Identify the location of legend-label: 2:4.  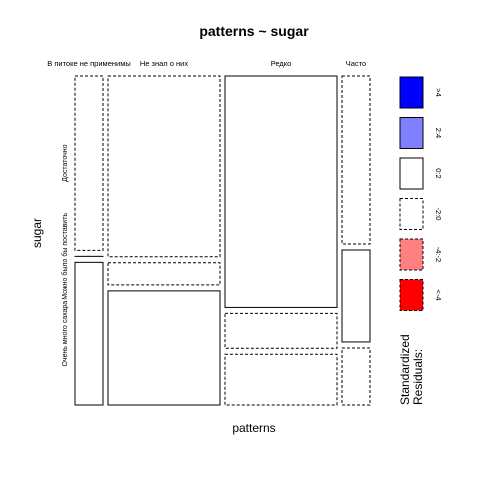
(438, 133).